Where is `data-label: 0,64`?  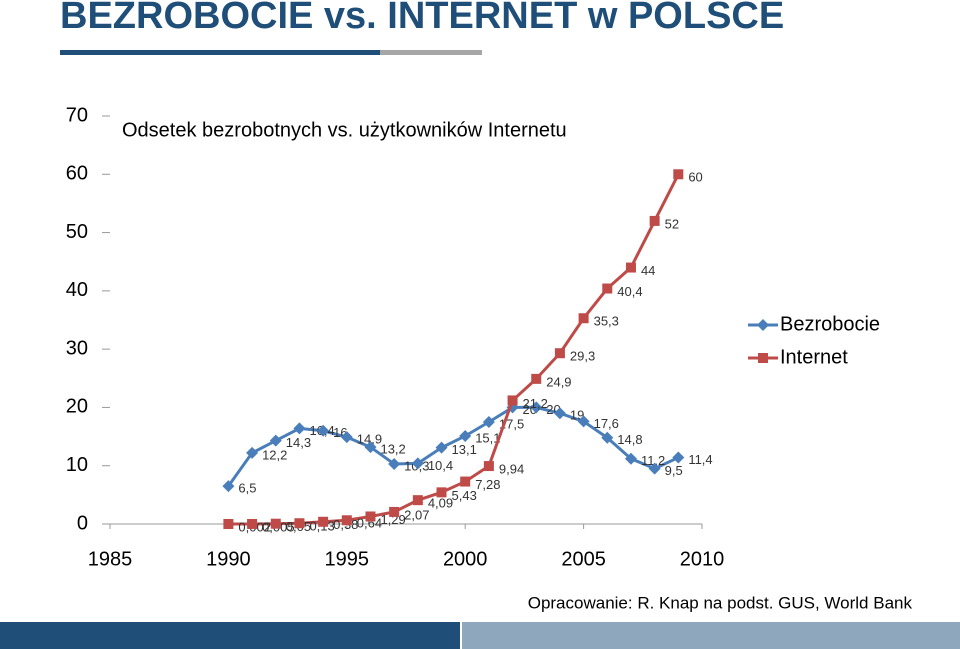 data-label: 0,64 is located at coordinates (369, 523).